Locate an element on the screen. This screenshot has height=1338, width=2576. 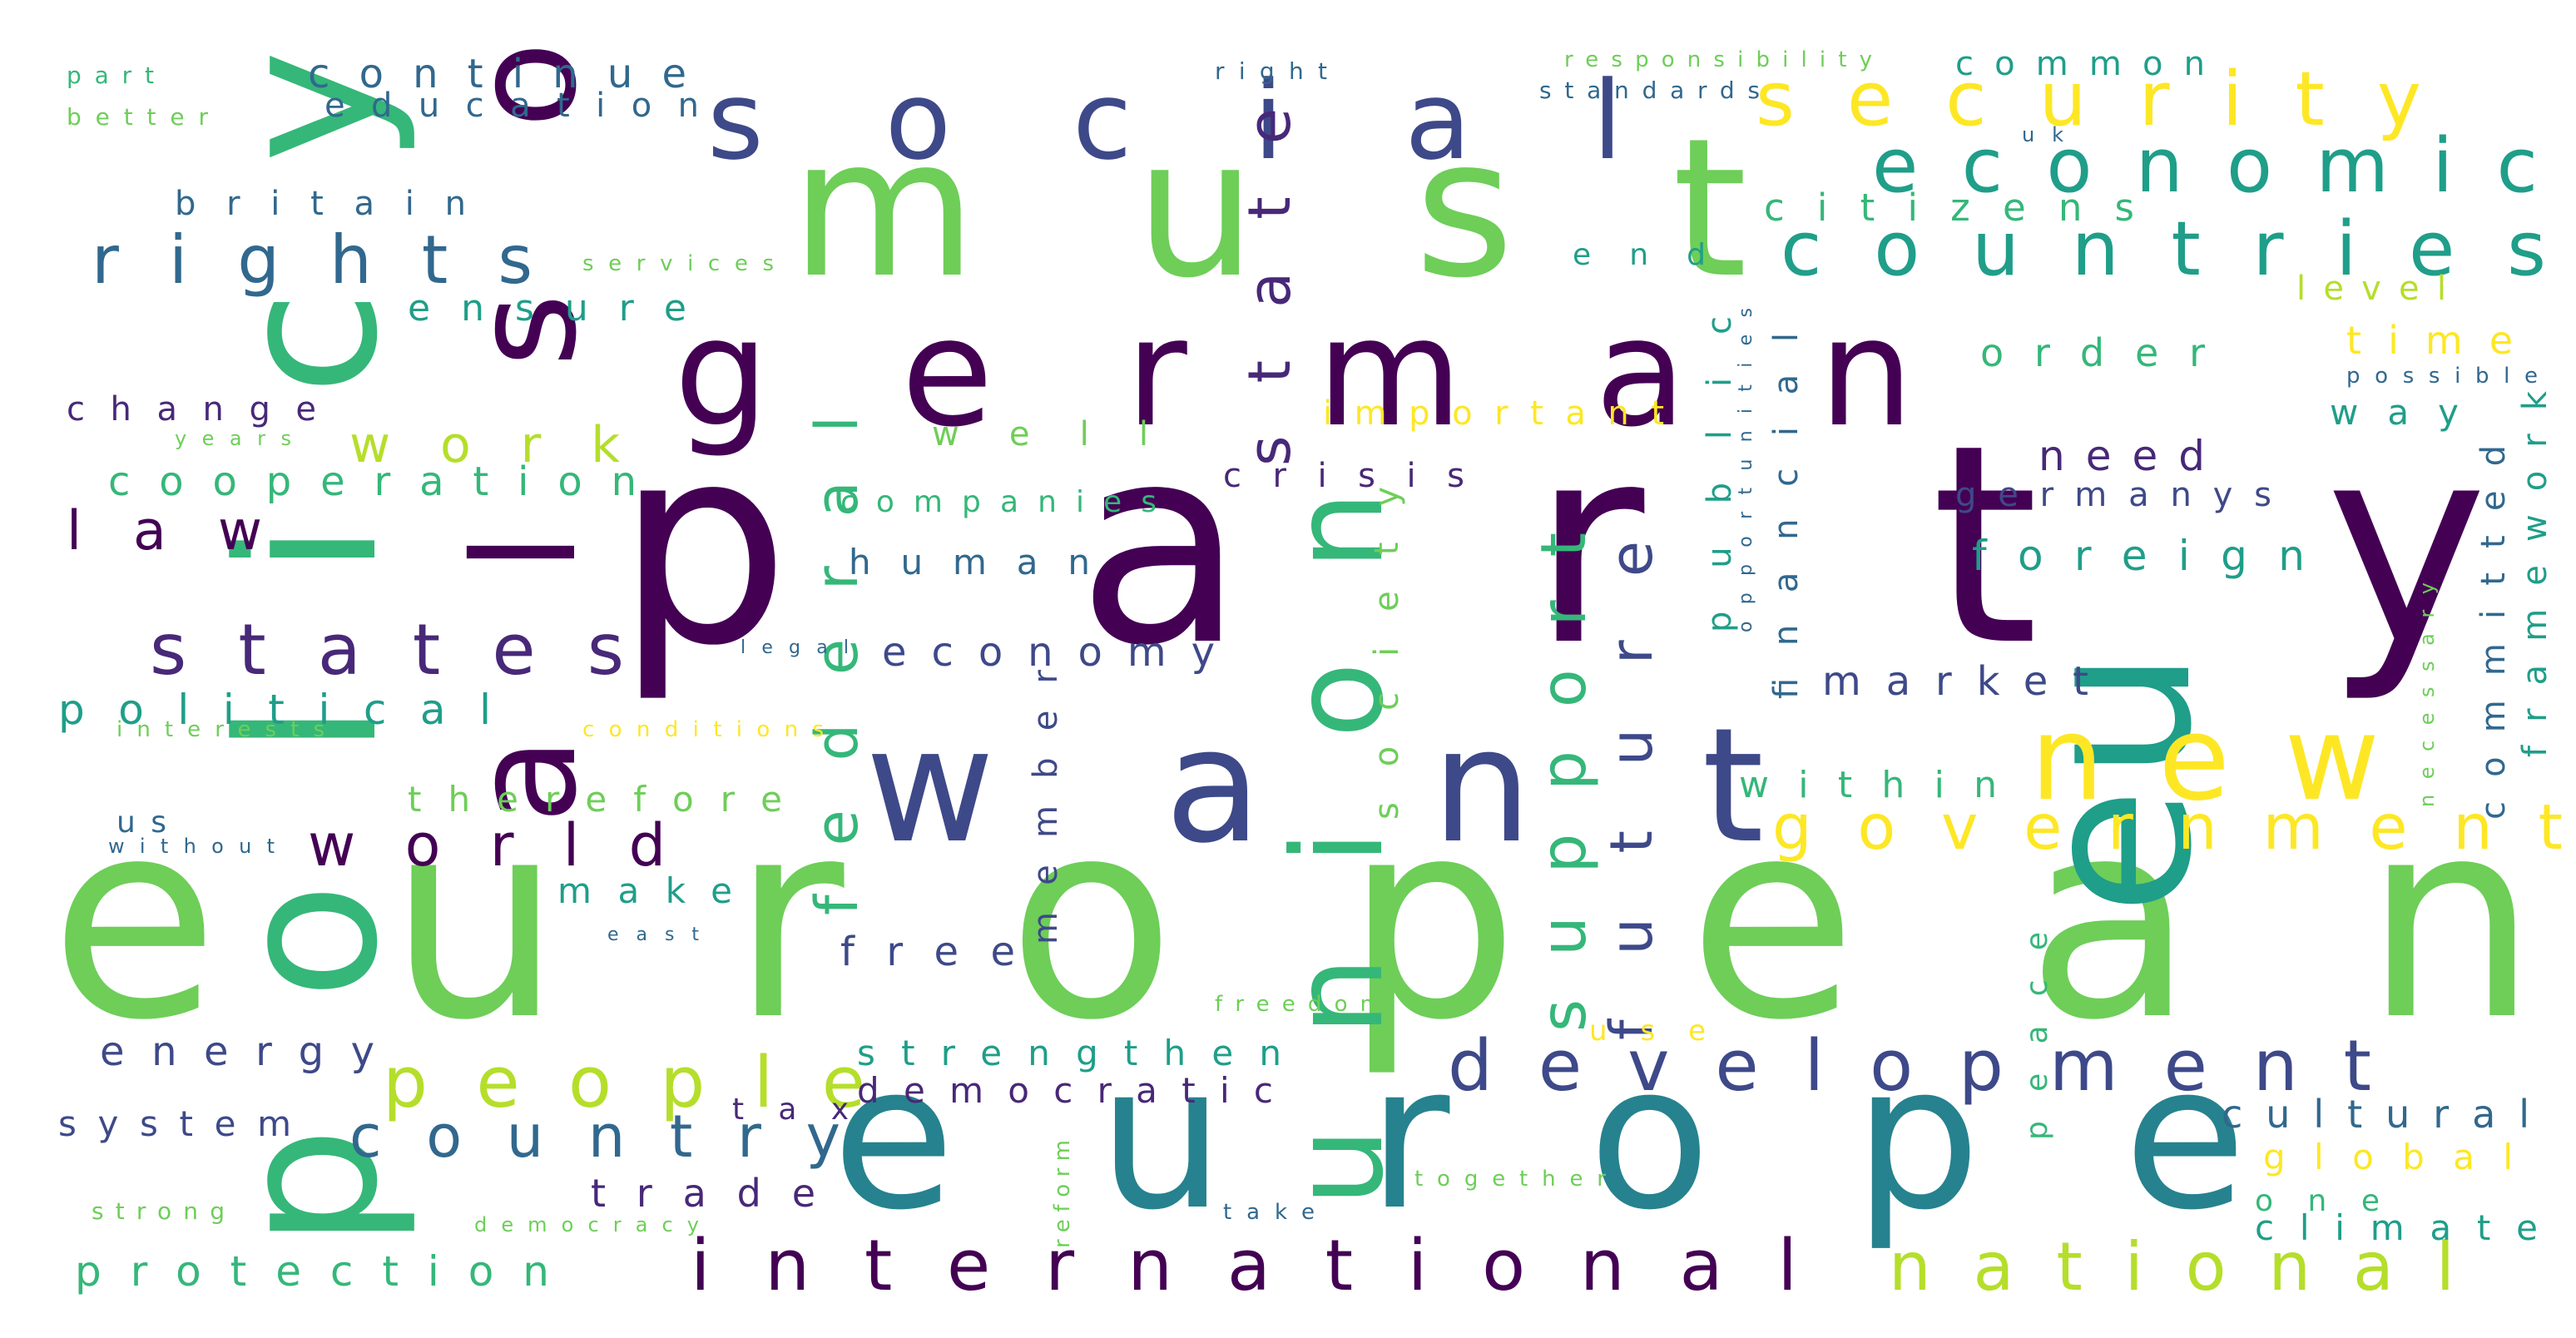
word-possible: possible is located at coordinates (2442, 376).